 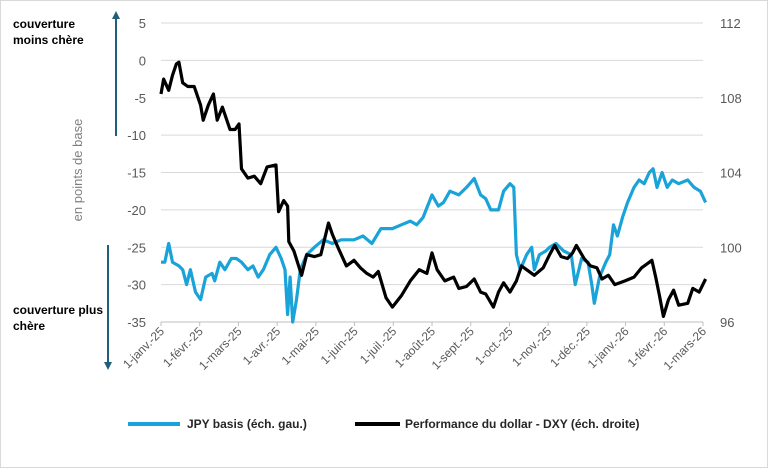 I want to click on x-tick-label: 1-mars-26, so click(x=685, y=348).